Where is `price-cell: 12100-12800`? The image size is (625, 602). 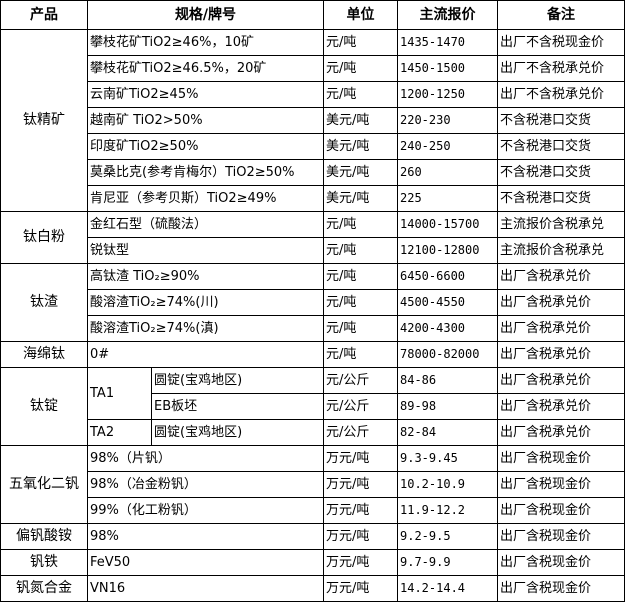 price-cell: 12100-12800 is located at coordinates (447, 250).